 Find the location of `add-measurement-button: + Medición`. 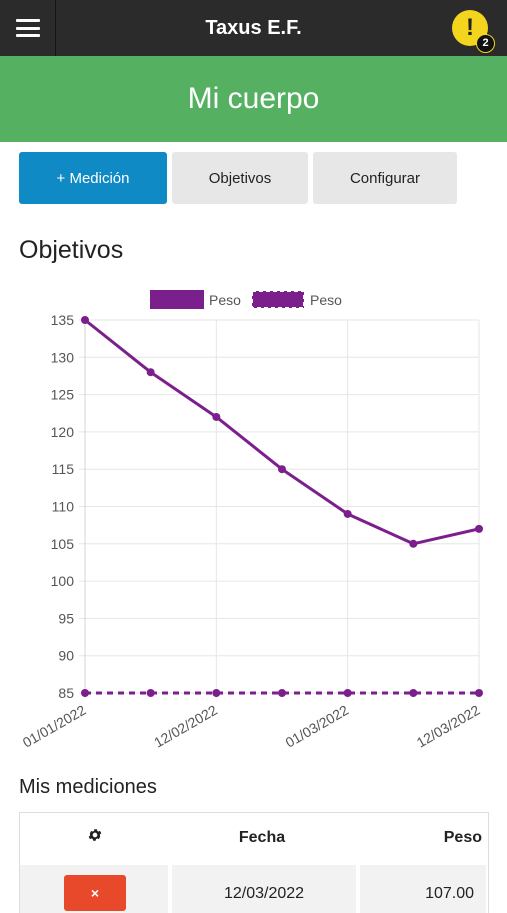

add-measurement-button: + Medición is located at coordinates (93, 178).